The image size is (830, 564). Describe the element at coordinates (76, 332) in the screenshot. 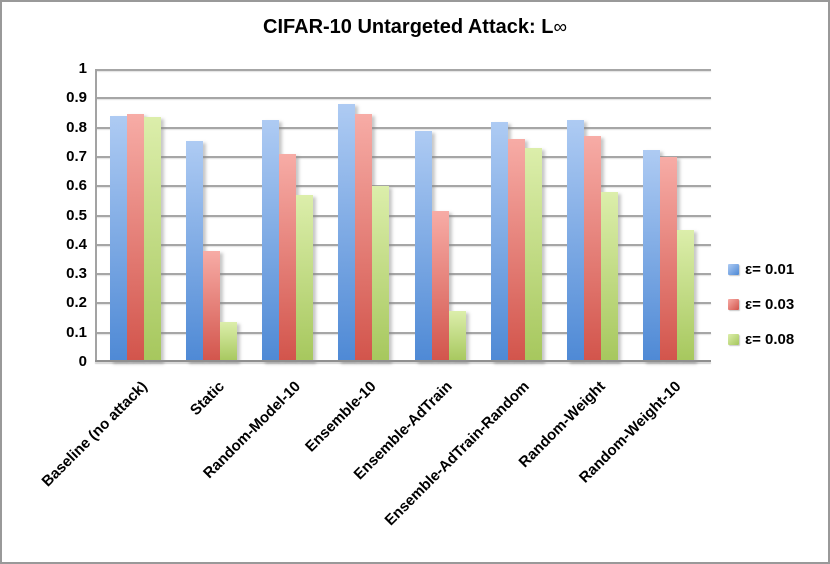

I see `y-axis-label: 0.1` at that location.